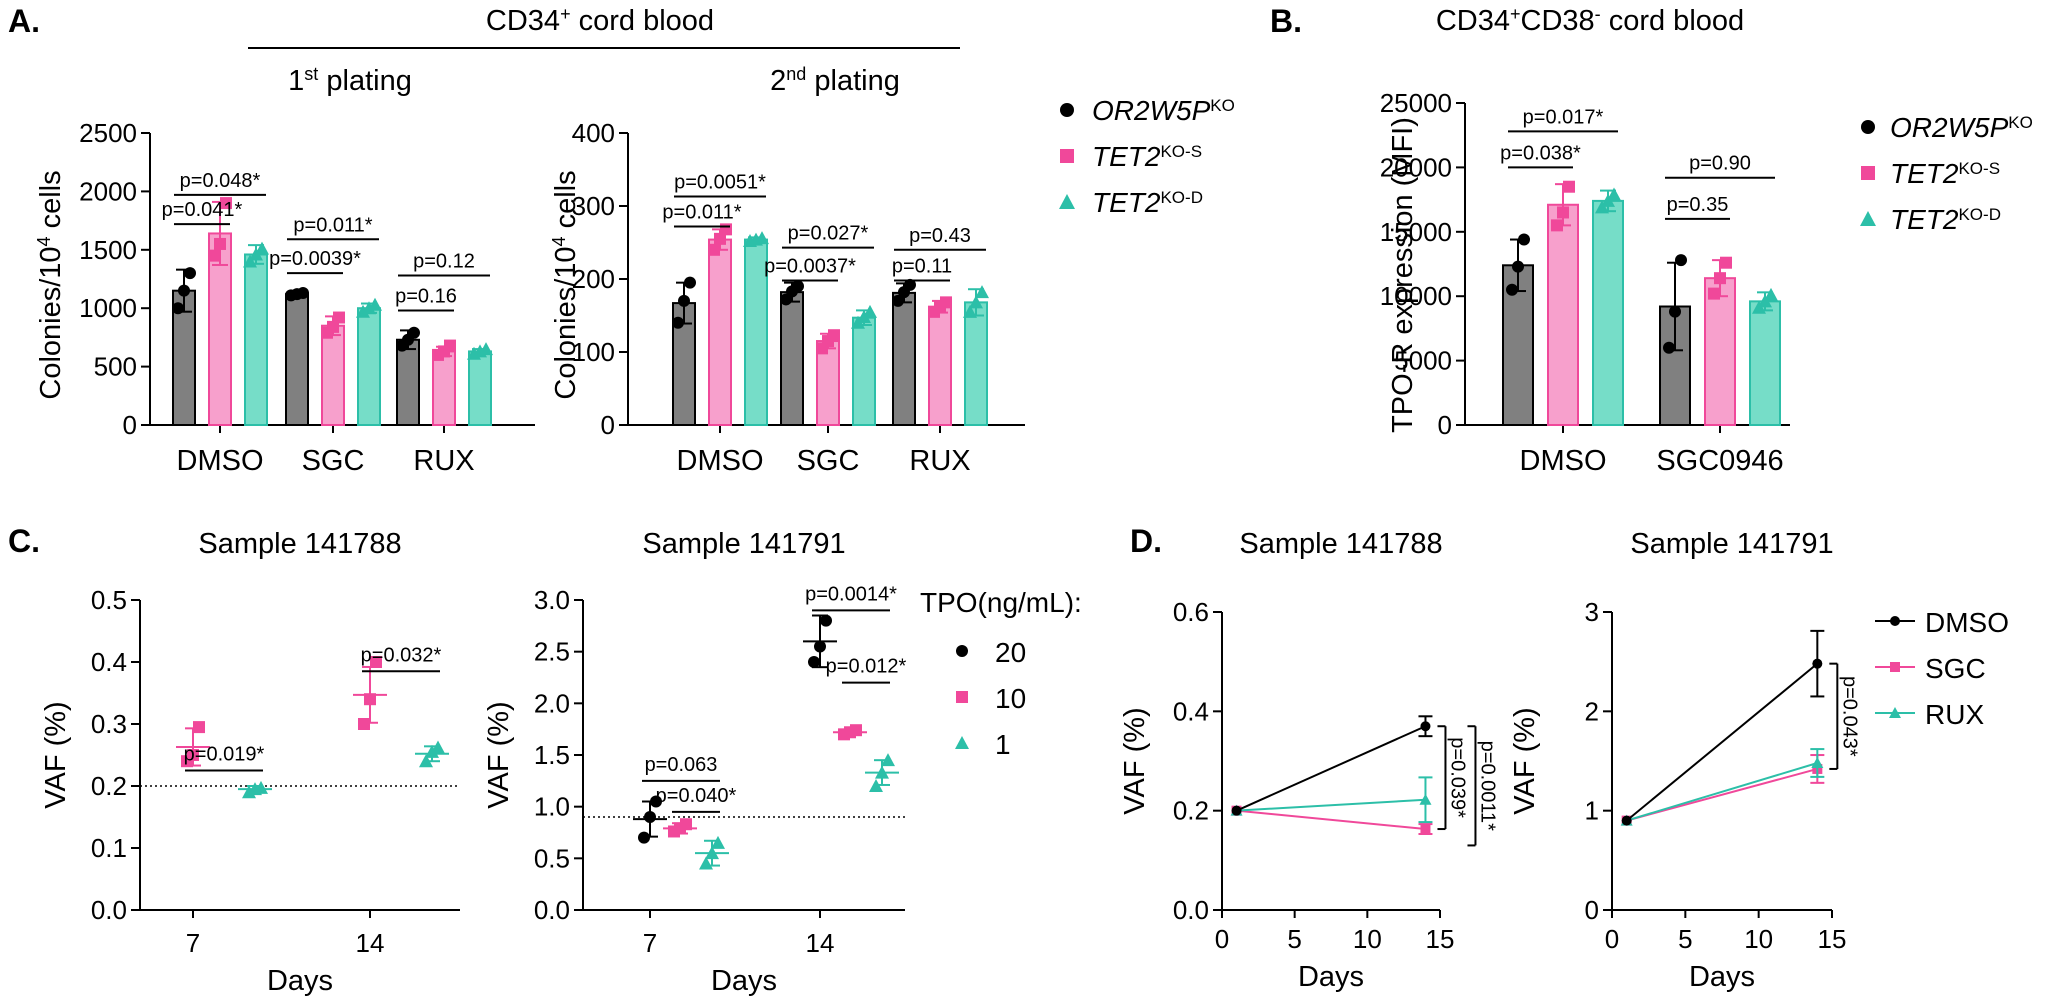  Describe the element at coordinates (1416, 103) in the screenshot. I see `b-y-tick-label: 25000` at that location.